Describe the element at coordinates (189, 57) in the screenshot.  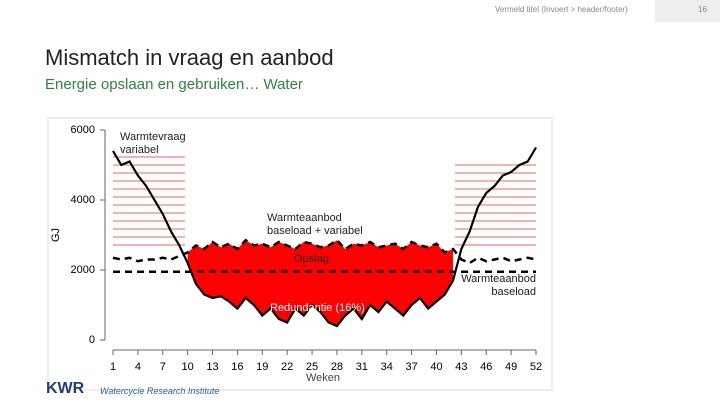
I see `slide-title: Mismatch in vraag en aanbod` at that location.